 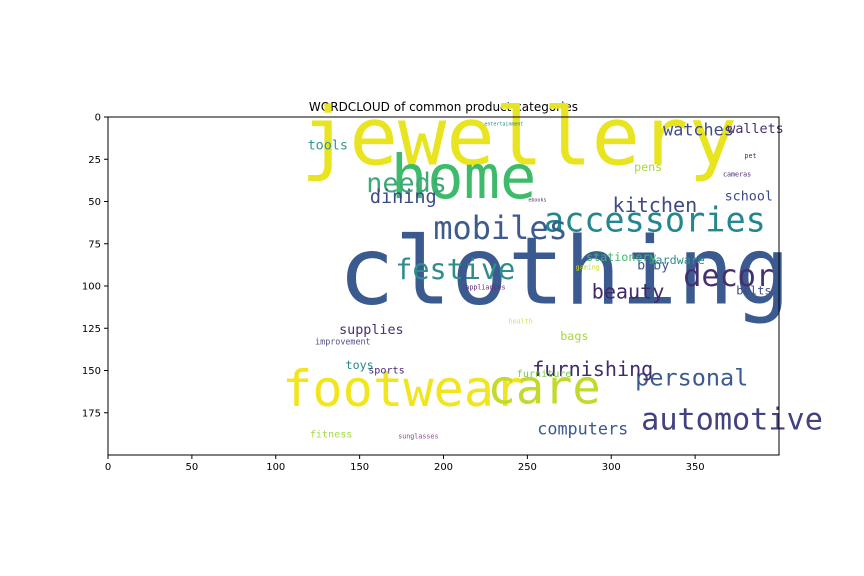 I want to click on word-appliances: appliances, so click(x=485, y=288).